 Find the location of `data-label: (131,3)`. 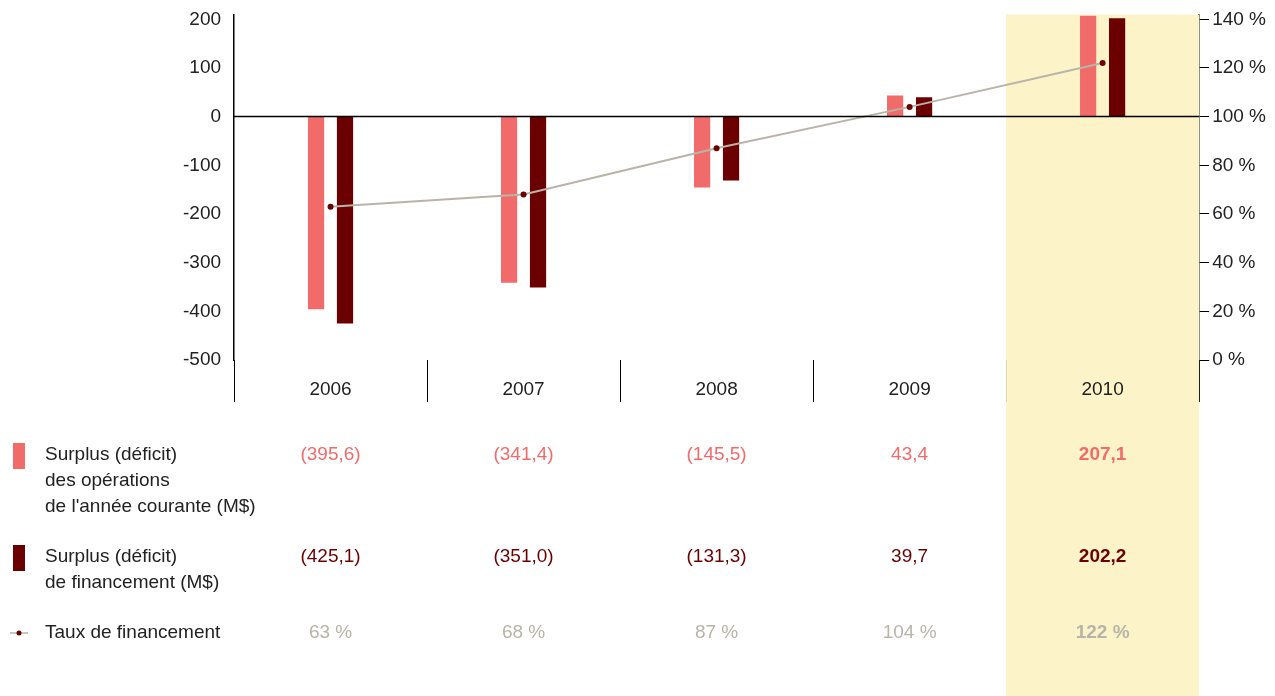

data-label: (131,3) is located at coordinates (716, 556).